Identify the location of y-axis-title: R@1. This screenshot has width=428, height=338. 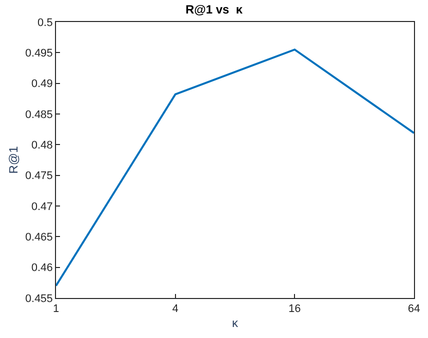
(13, 160).